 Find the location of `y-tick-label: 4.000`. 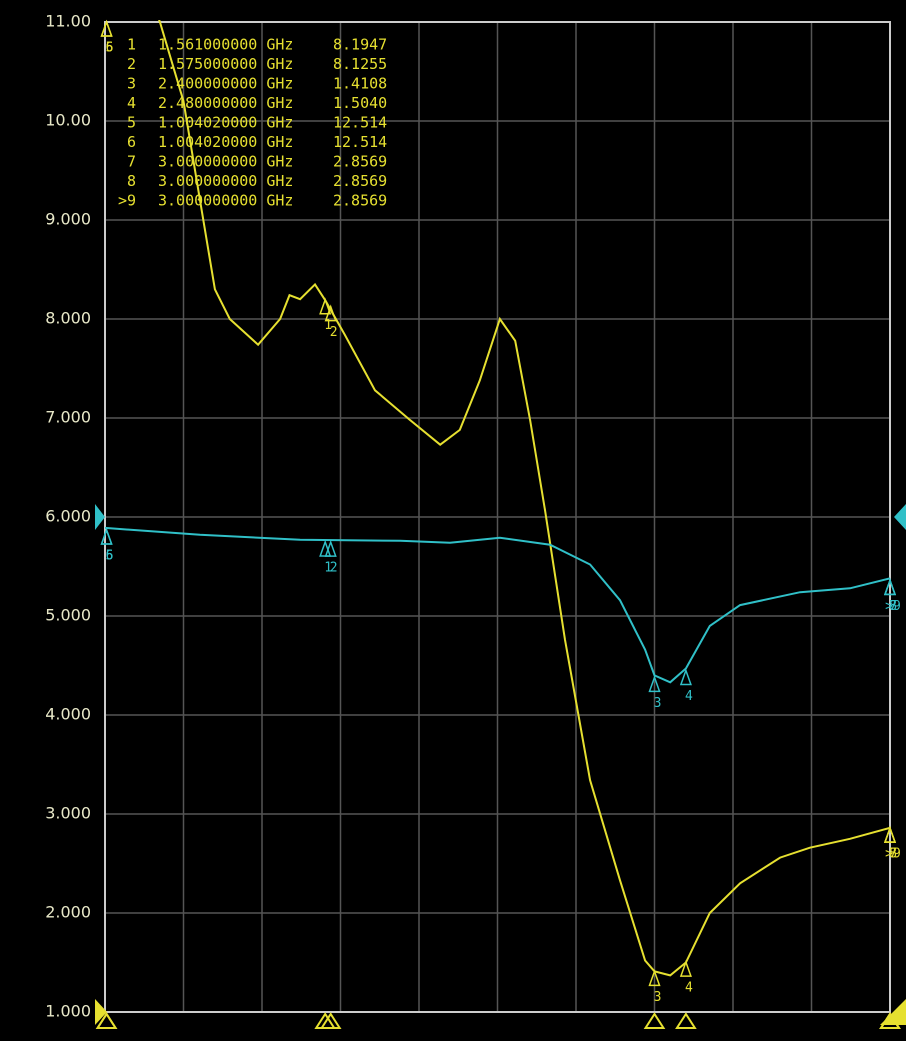

y-tick-label: 4.000 is located at coordinates (68, 714).